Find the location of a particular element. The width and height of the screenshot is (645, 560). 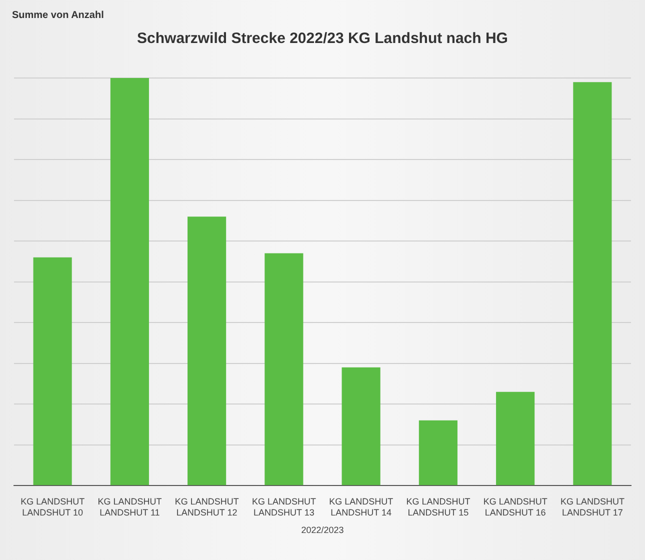

x-tick-label: KG LANDSHUT LANDSHUT 15 is located at coordinates (438, 507).